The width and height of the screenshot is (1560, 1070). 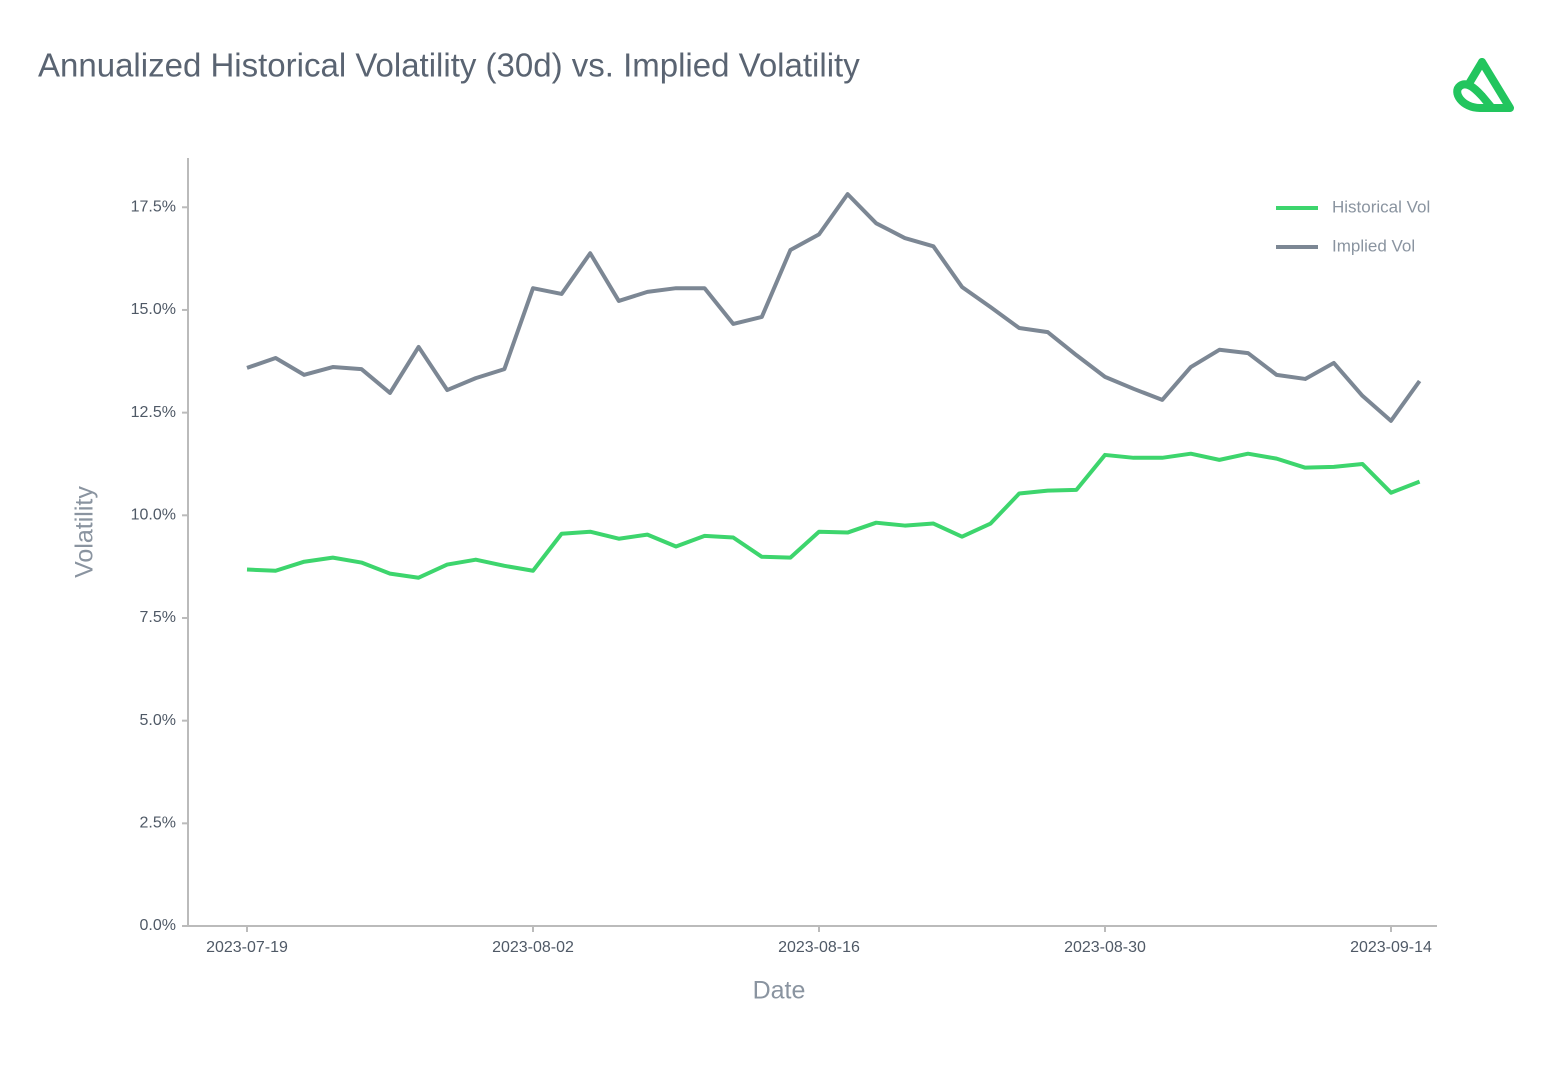 I want to click on x-tick-label: 2023-08-02, so click(x=533, y=947).